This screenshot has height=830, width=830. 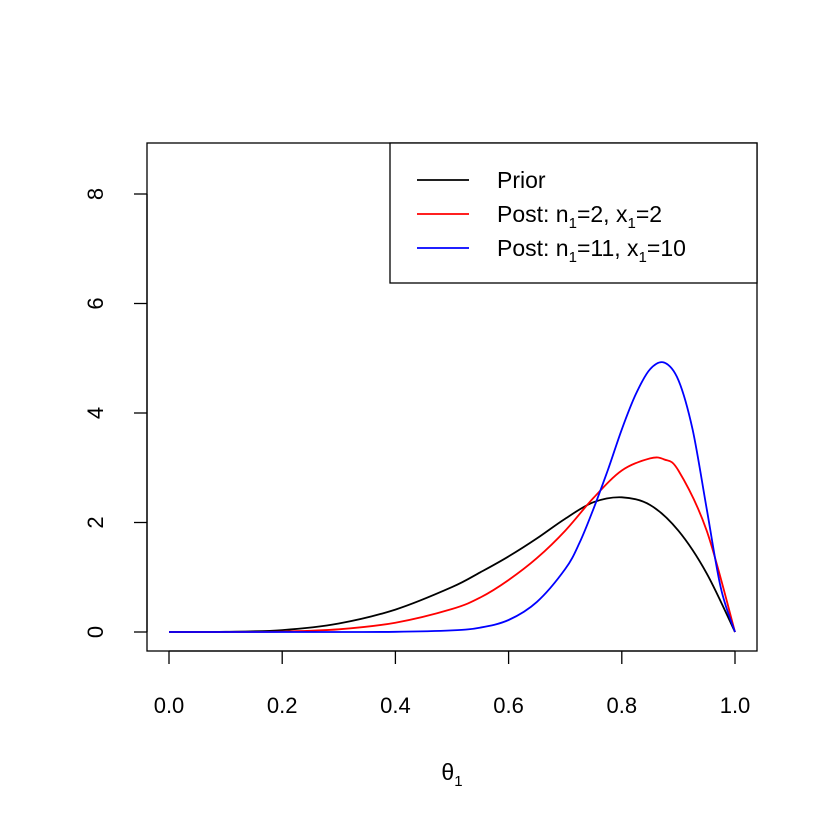 What do you see at coordinates (452, 684) in the screenshot?
I see `x-axis: 0.0 0.2 0.4 0.6 0.8 1.0` at bounding box center [452, 684].